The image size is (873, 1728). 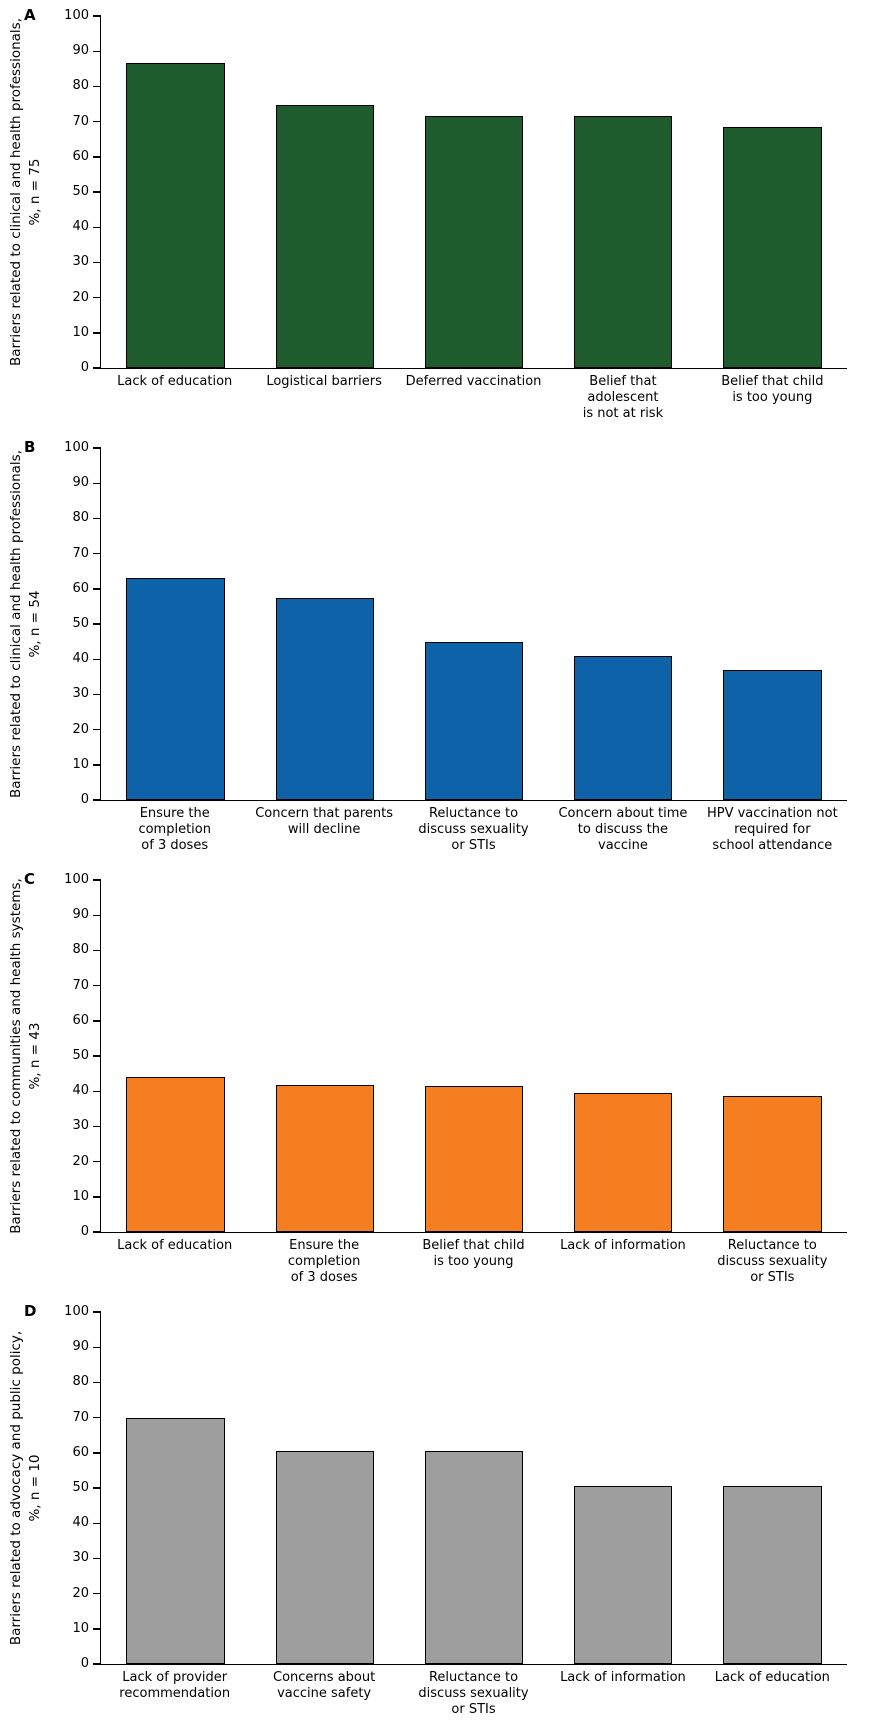 I want to click on y-tick-label: 50, so click(x=80, y=191).